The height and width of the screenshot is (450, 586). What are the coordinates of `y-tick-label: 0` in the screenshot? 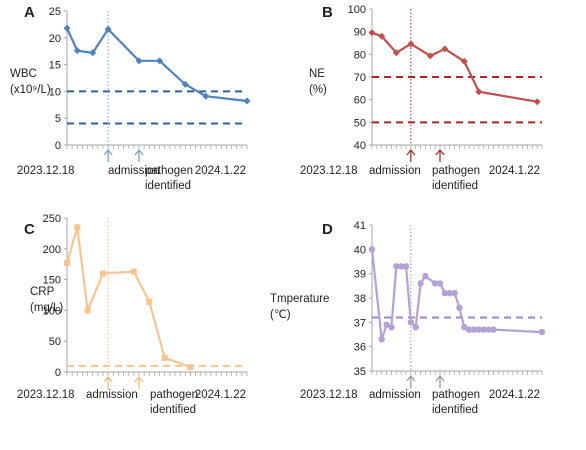 It's located at (58, 146).